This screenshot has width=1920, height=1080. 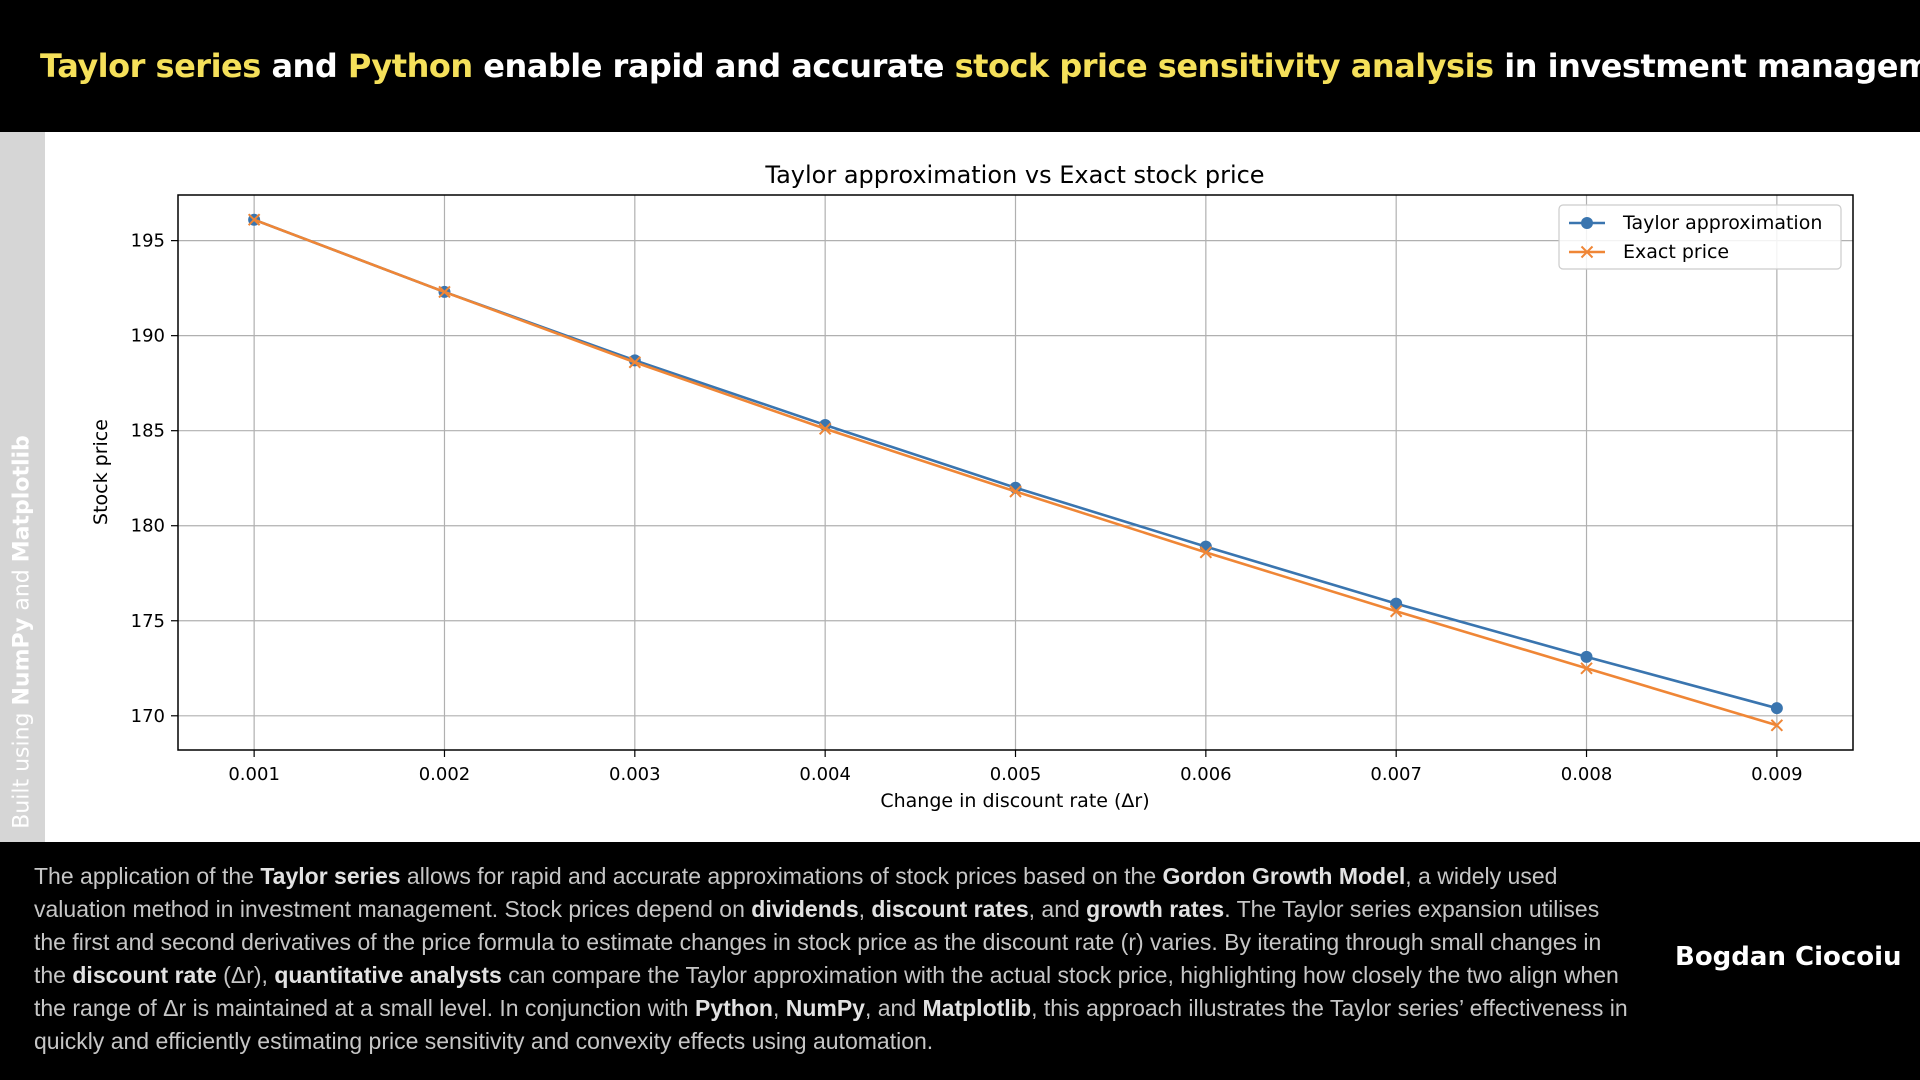 What do you see at coordinates (1777, 774) in the screenshot?
I see `x-tick-label: 0.009` at bounding box center [1777, 774].